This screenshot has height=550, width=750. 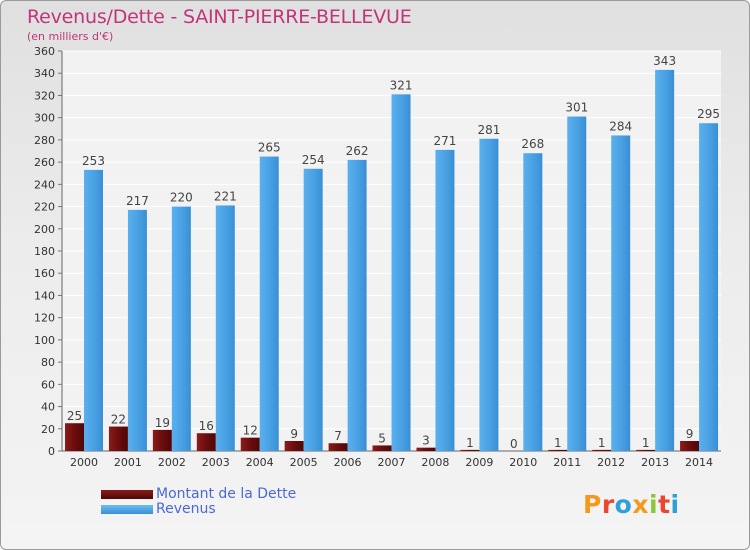 I want to click on data-label-revenus: 295, so click(x=708, y=114).